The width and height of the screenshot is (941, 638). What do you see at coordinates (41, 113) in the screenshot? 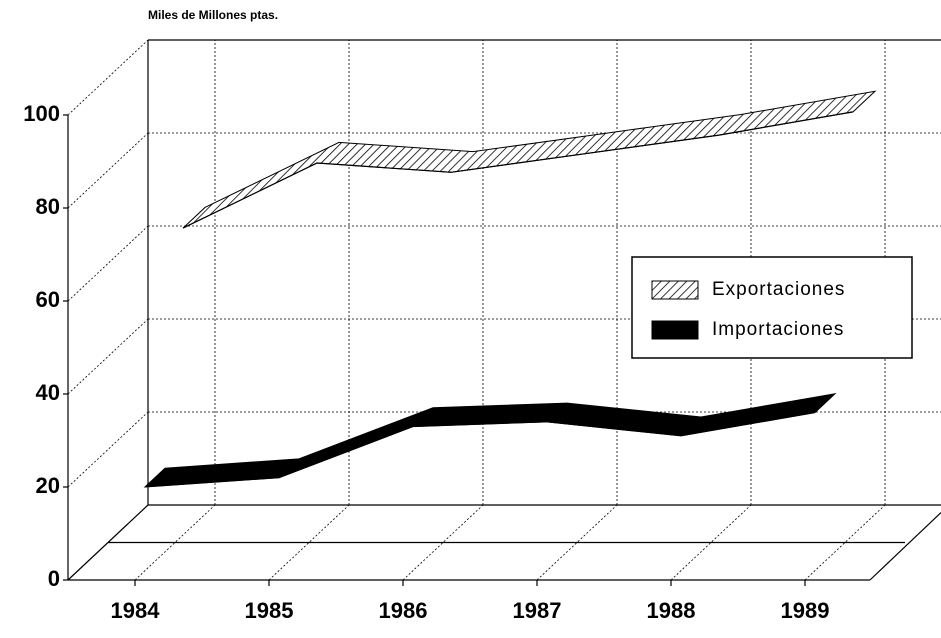
I see `y-tick-label: 100` at bounding box center [41, 113].